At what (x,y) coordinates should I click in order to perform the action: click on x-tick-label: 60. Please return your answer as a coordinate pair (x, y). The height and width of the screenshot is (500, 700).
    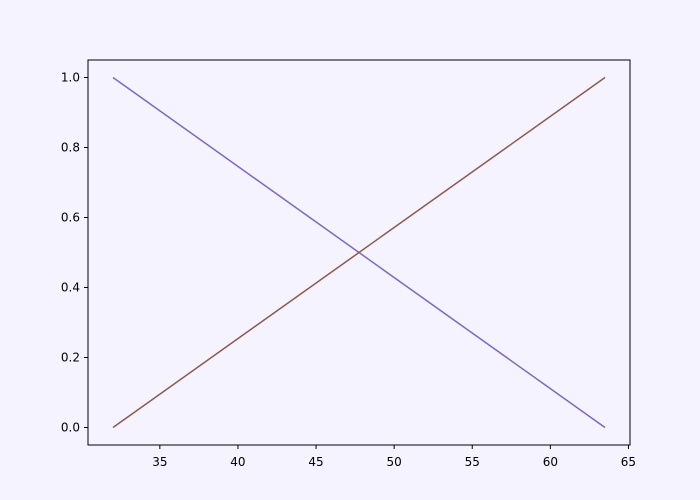
    Looking at the image, I should click on (550, 462).